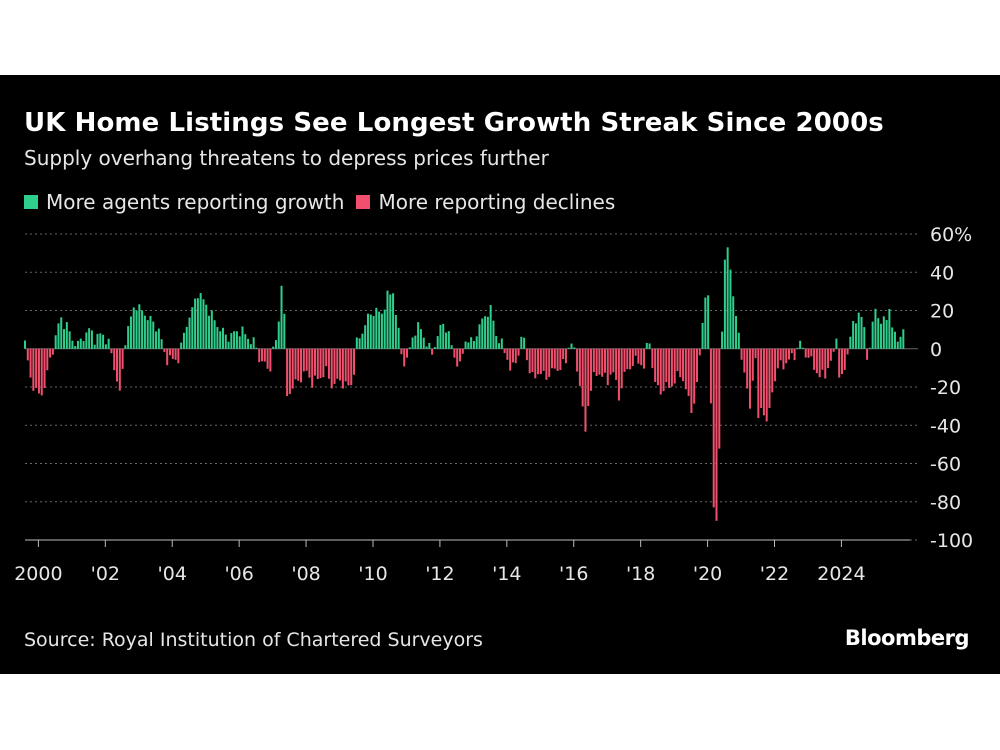  What do you see at coordinates (907, 638) in the screenshot?
I see `bloomberg-logo: Bloomberg` at bounding box center [907, 638].